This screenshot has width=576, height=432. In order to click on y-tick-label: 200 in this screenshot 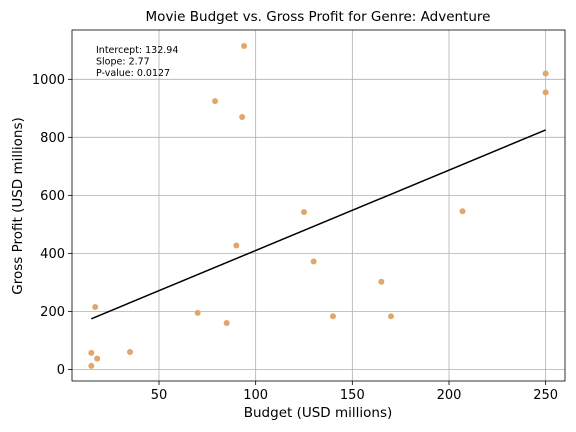, I will do `click(52, 312)`.